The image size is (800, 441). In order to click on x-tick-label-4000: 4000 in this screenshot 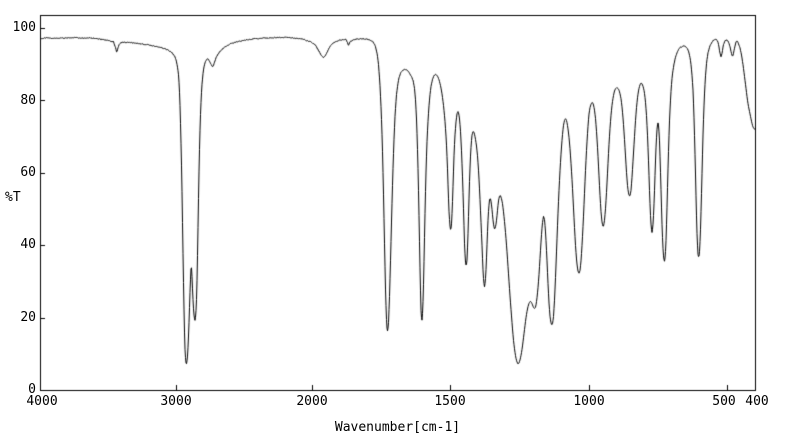, I will do `click(42, 401)`.